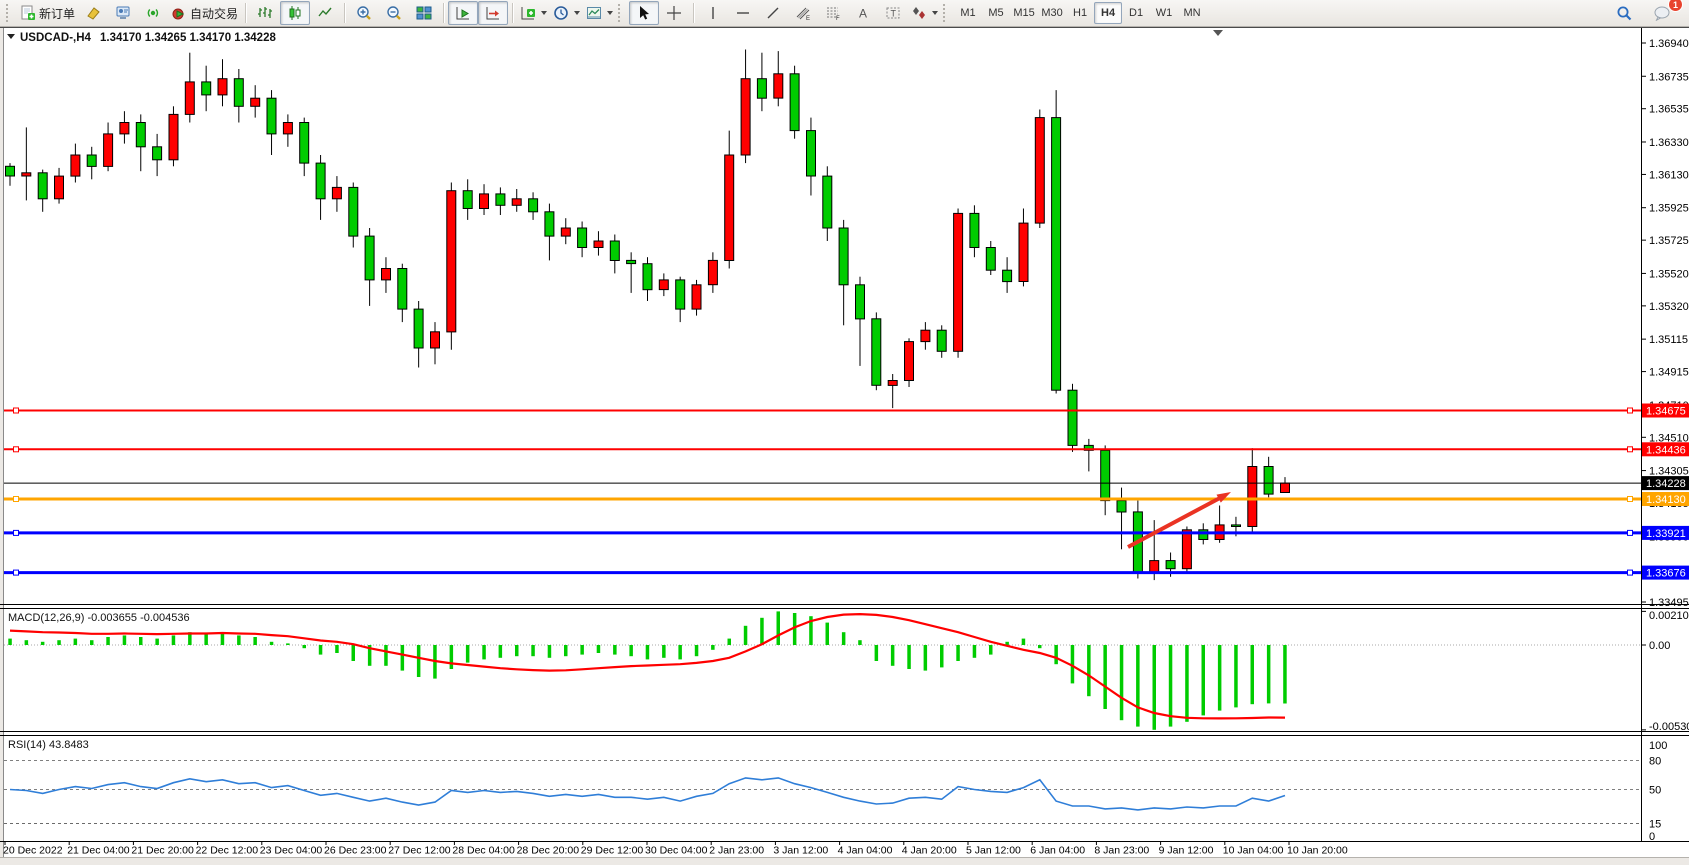 The height and width of the screenshot is (865, 1689). What do you see at coordinates (123, 13) in the screenshot?
I see `metaeditor-button` at bounding box center [123, 13].